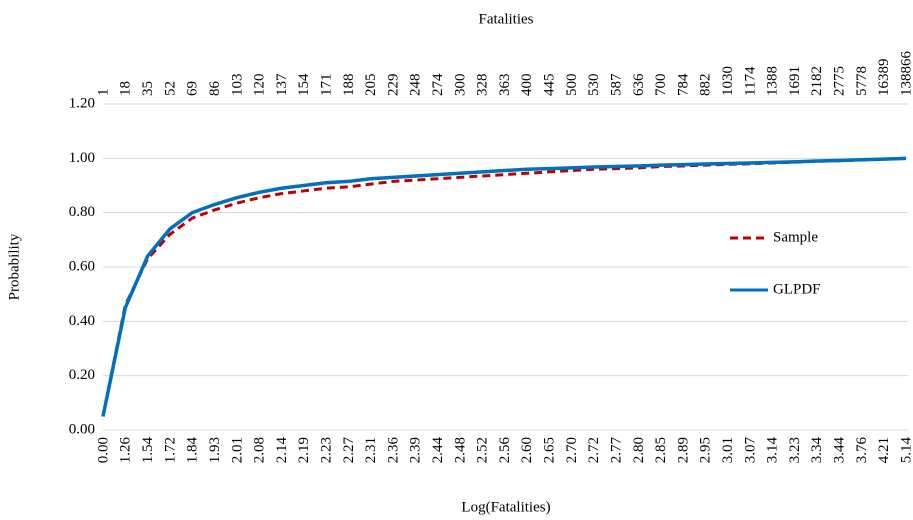  What do you see at coordinates (661, 85) in the screenshot?
I see `x2-tick-label: 700` at bounding box center [661, 85].